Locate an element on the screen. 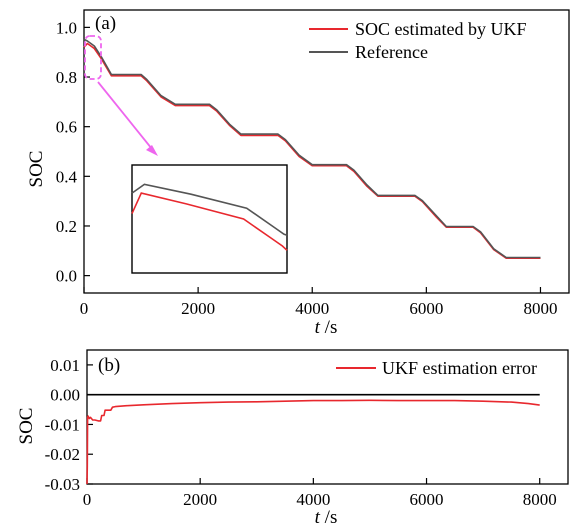 This screenshot has width=584, height=529. zoom-region-box is located at coordinates (93, 57).